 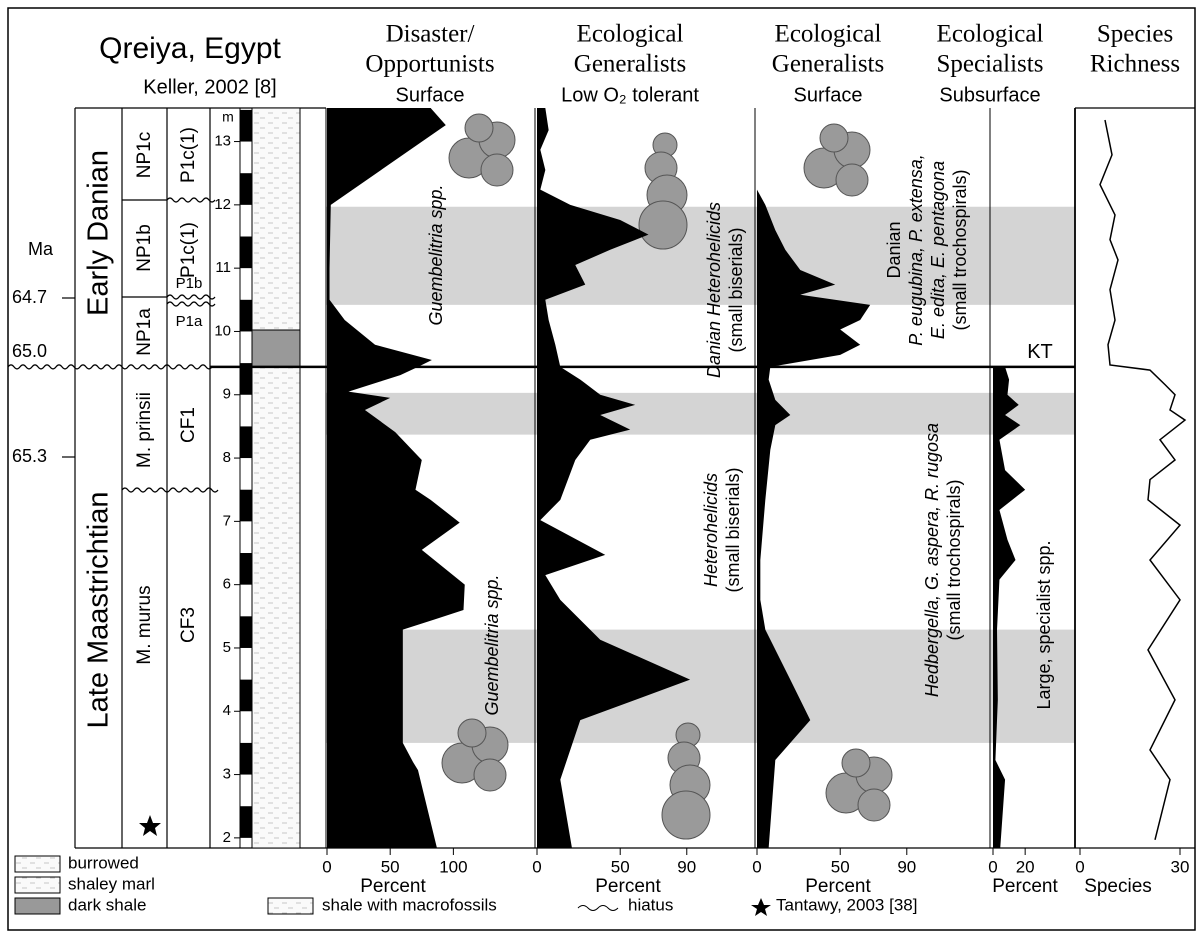 I want to click on annotation: (small trochospirals), so click(x=954, y=559).